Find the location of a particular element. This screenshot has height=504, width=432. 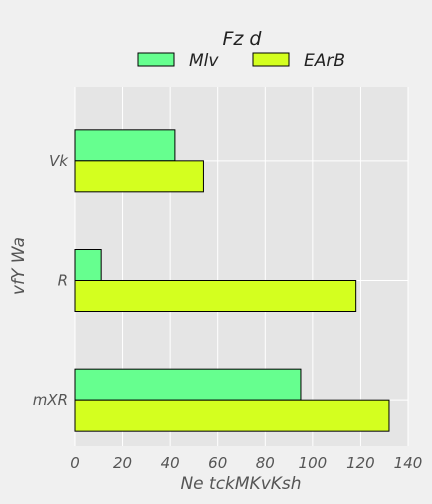

y-axis-label: vfY Wa is located at coordinates (19, 266).